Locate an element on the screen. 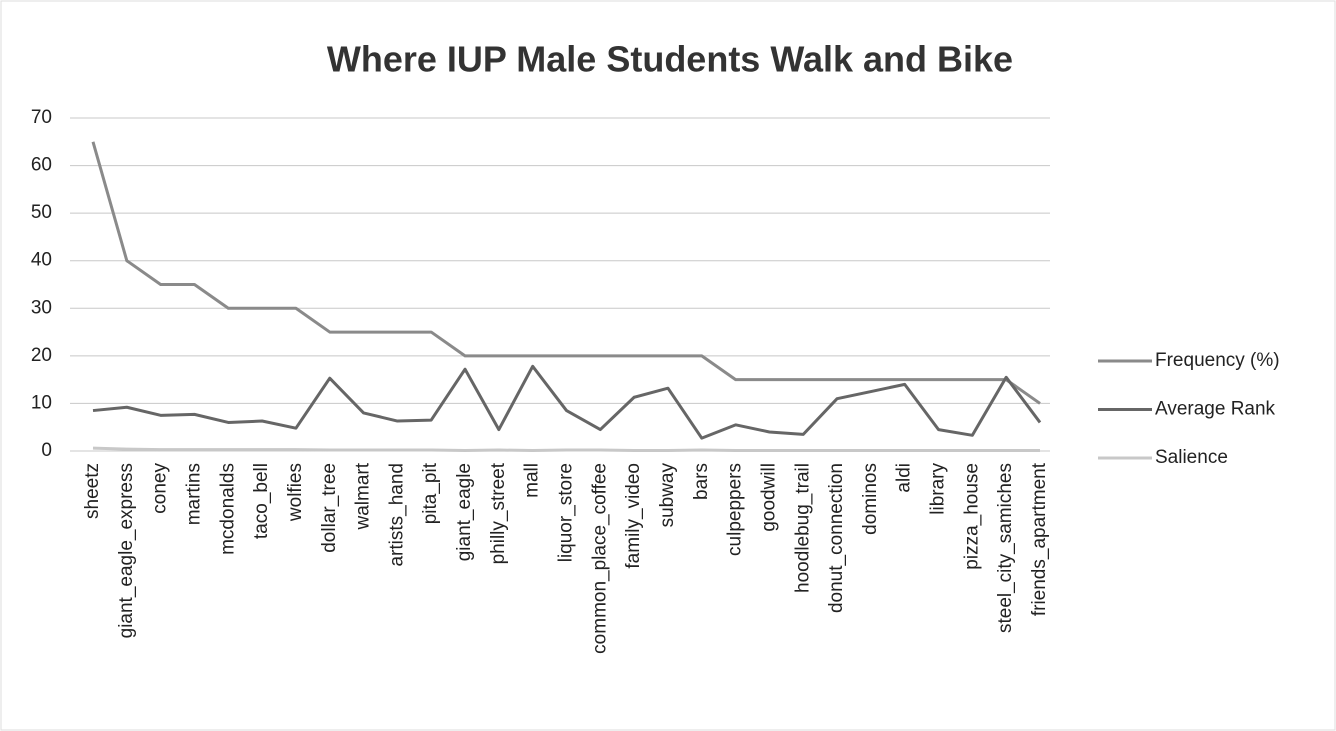 The height and width of the screenshot is (731, 1336). x-tick-label: coney is located at coordinates (160, 488).